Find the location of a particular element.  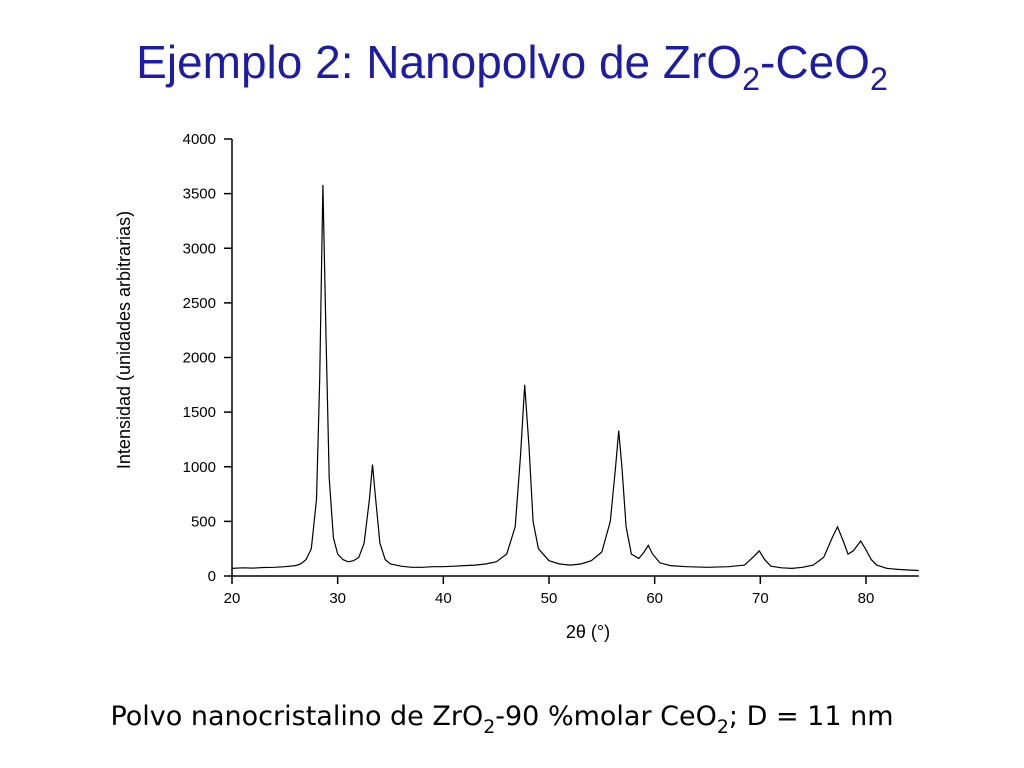

text-part: -CeO is located at coordinates (815, 62).